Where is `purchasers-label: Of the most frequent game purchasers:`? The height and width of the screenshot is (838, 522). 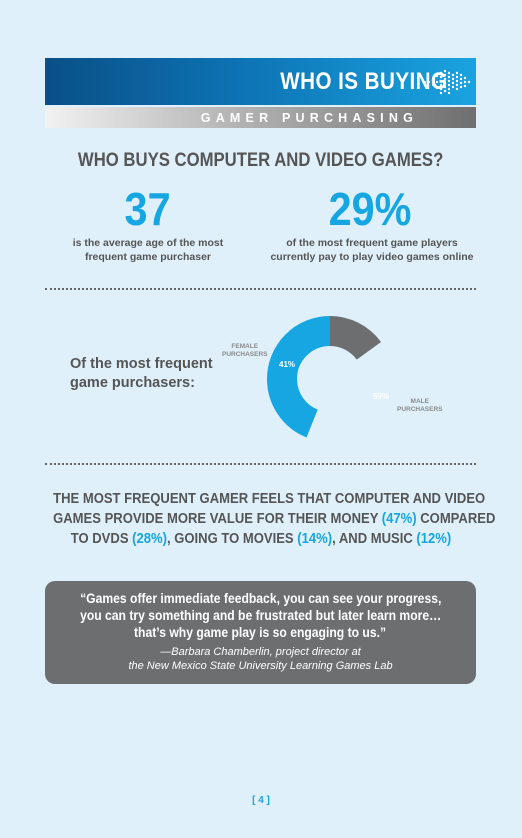
purchasers-label: Of the most frequent game purchasers: is located at coordinates (141, 373).